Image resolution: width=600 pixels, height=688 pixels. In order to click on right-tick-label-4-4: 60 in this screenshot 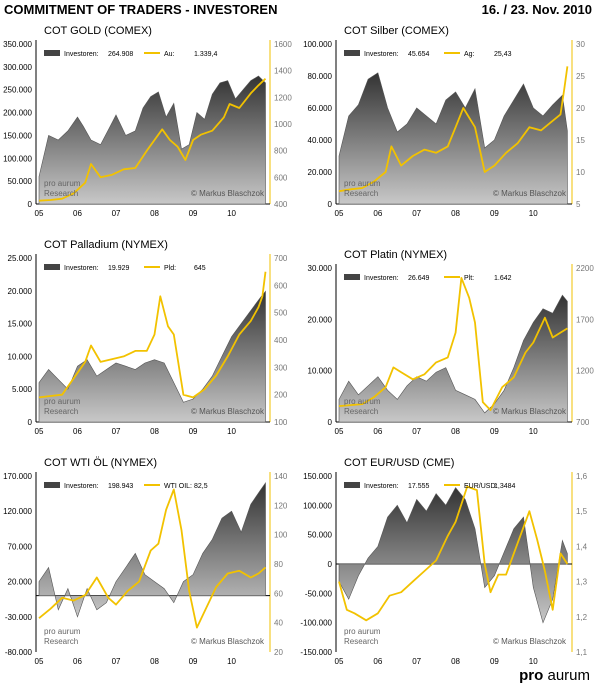, I will do `click(278, 593)`.